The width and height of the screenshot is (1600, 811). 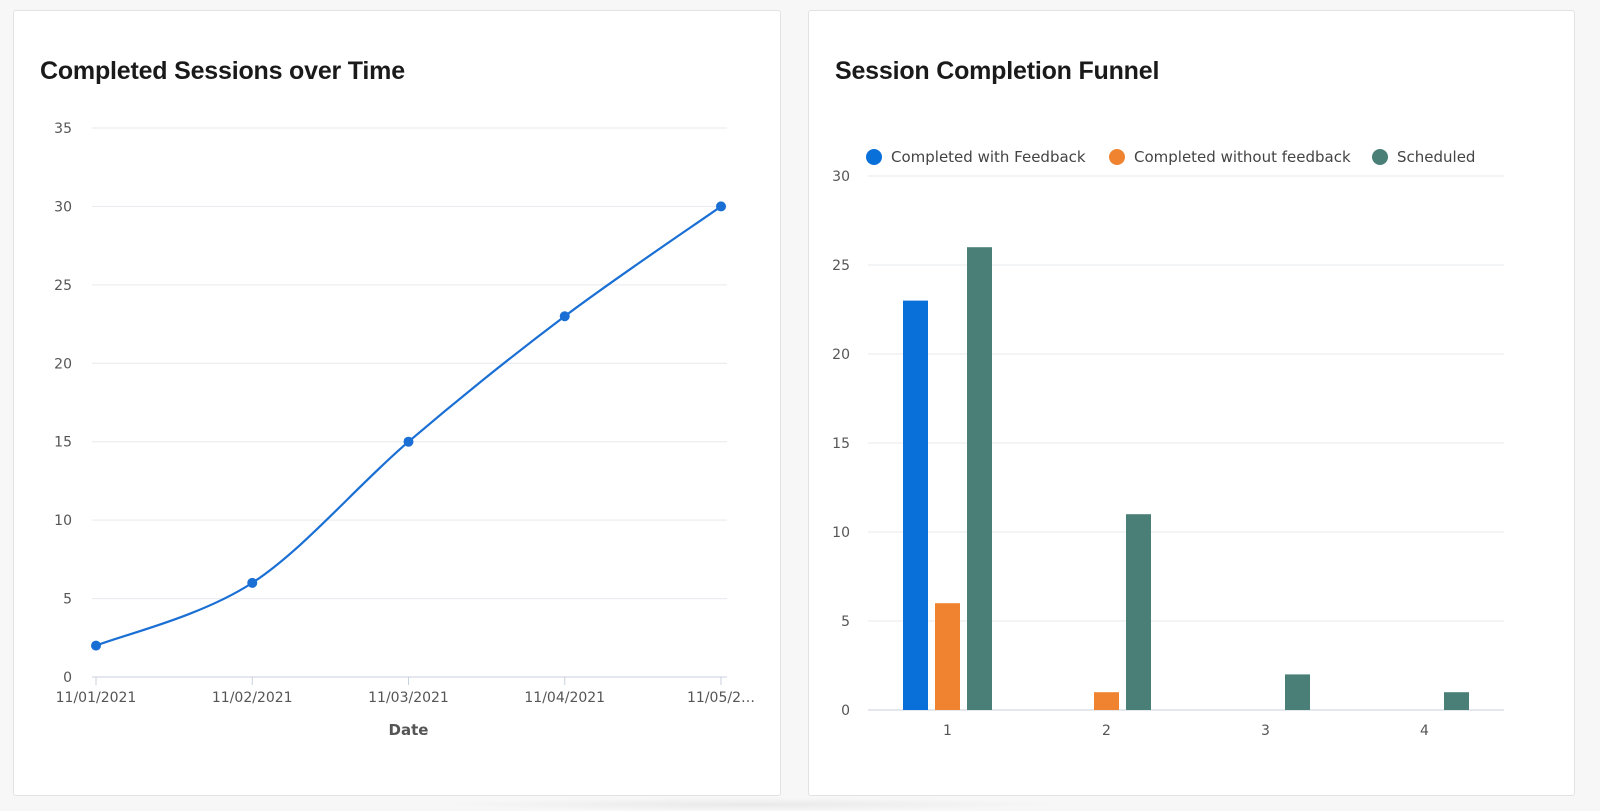 I want to click on line-y-tick-label: 0, so click(x=67, y=678).